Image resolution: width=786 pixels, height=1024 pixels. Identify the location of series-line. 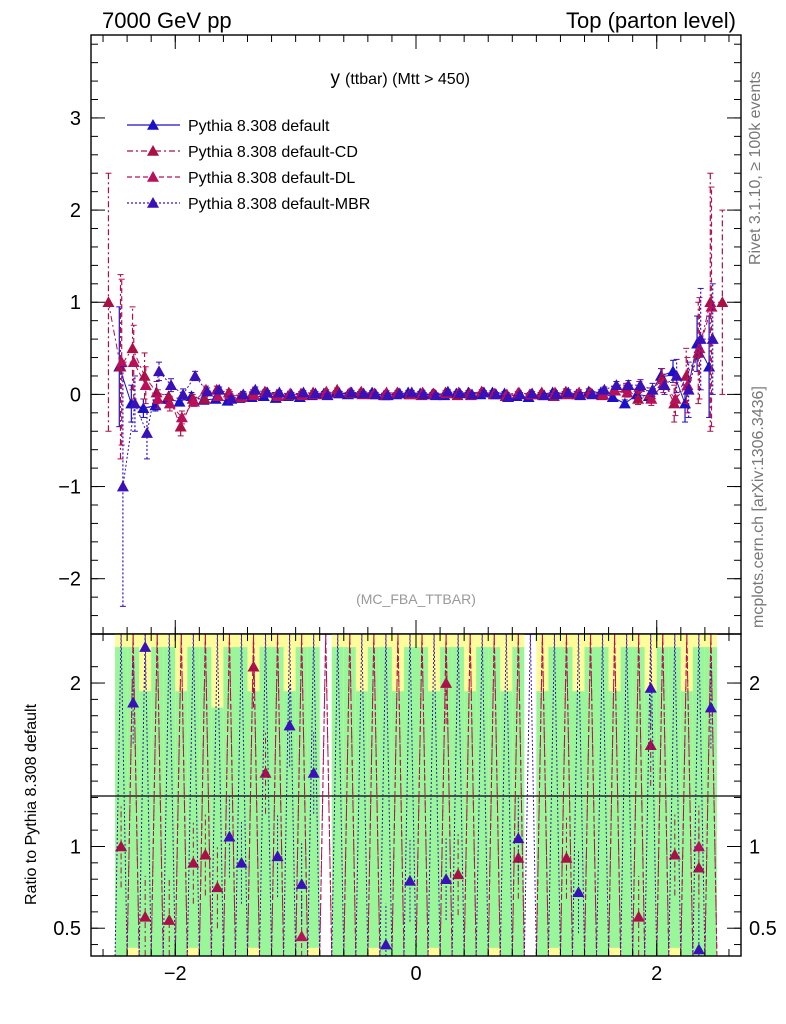
(416, 362).